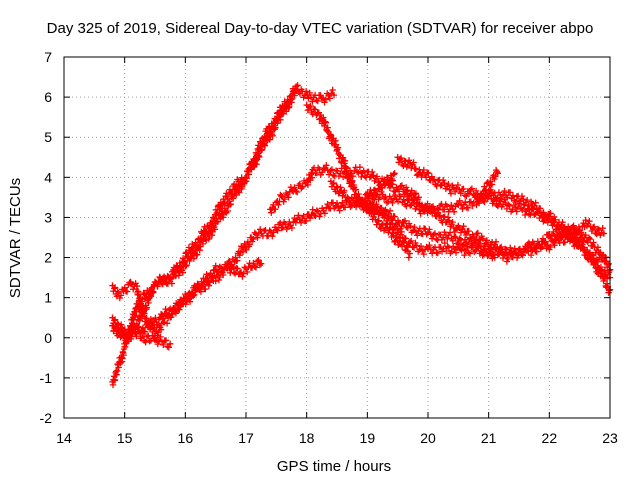  I want to click on y-tick-label: 5, so click(48, 137).